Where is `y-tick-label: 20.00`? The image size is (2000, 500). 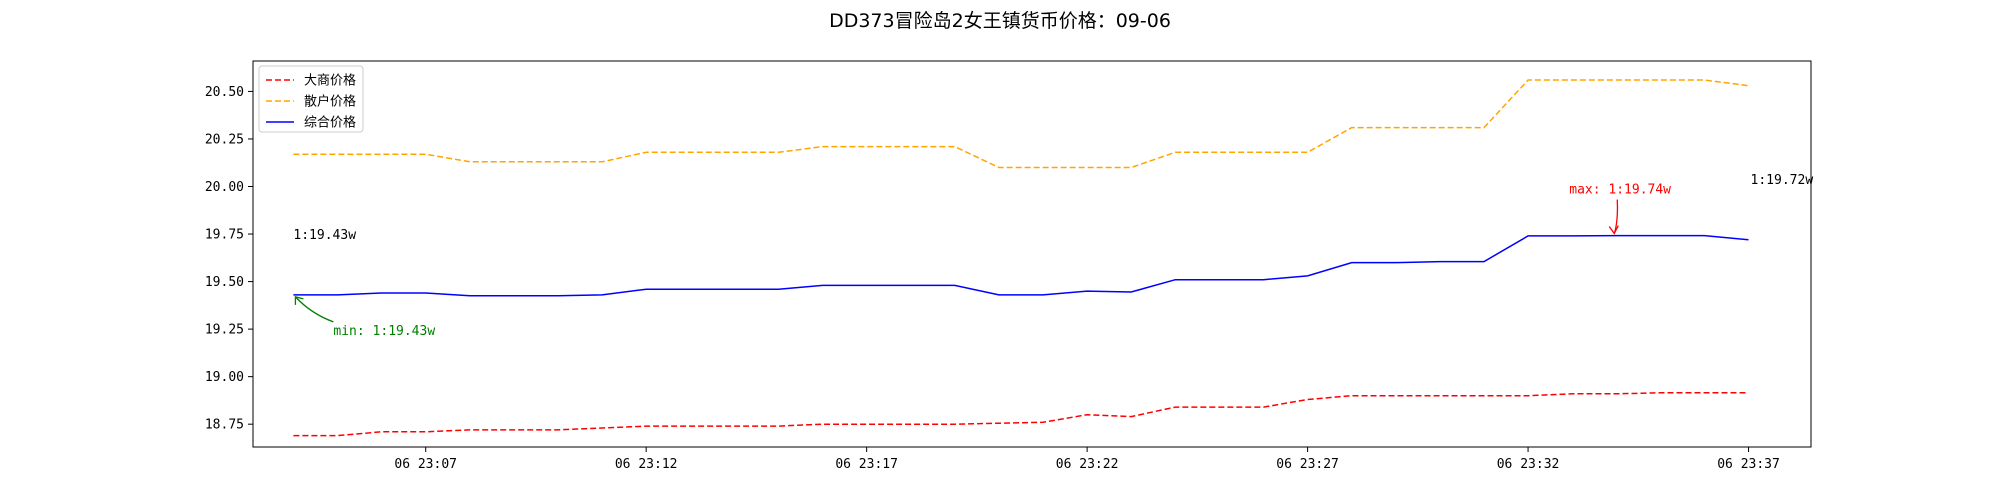
y-tick-label: 20.00 is located at coordinates (224, 187).